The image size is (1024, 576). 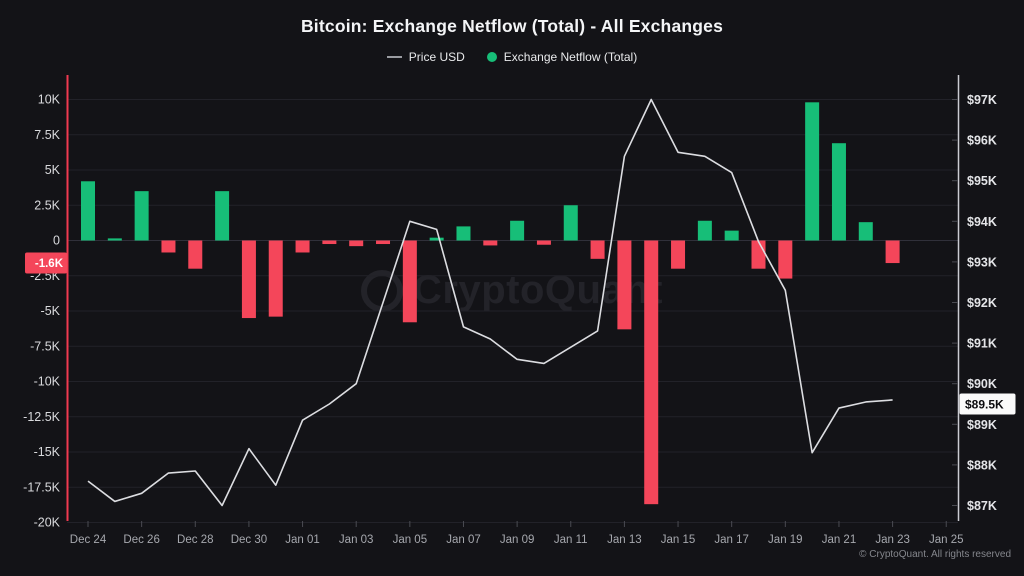 I want to click on left-axis-tick-label: -12.5K, so click(x=41, y=417).